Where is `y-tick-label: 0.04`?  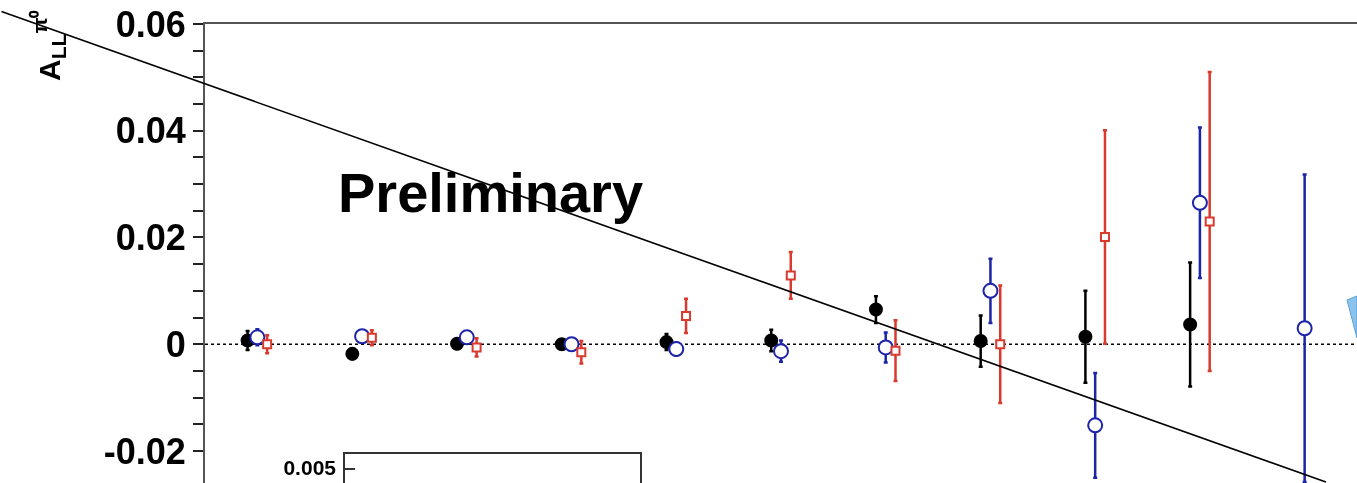 y-tick-label: 0.04 is located at coordinates (150, 131).